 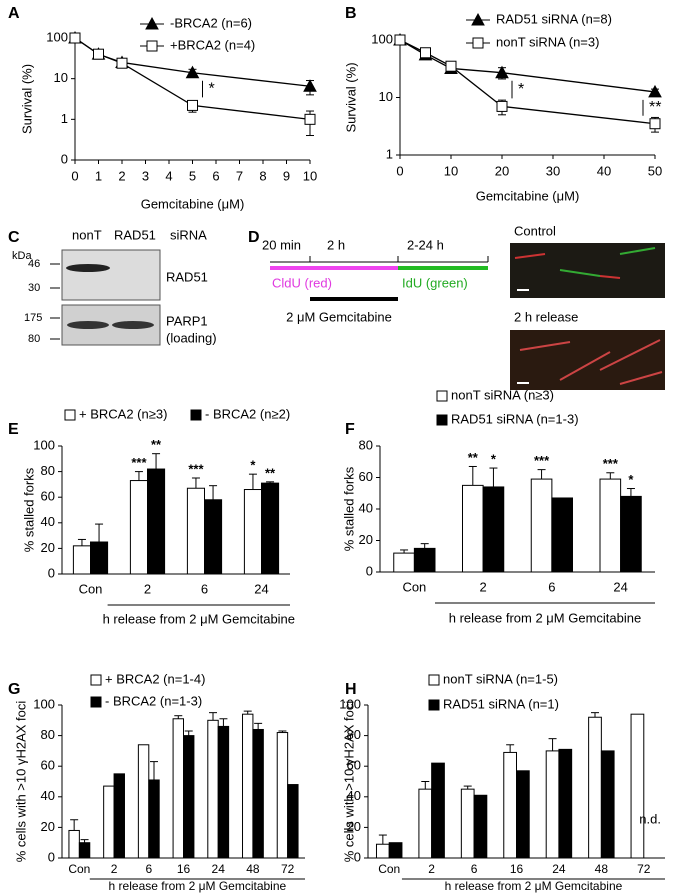 What do you see at coordinates (123, 413) in the screenshot?
I see `legend-label: + BRCA2 (n≥3)` at bounding box center [123, 413].